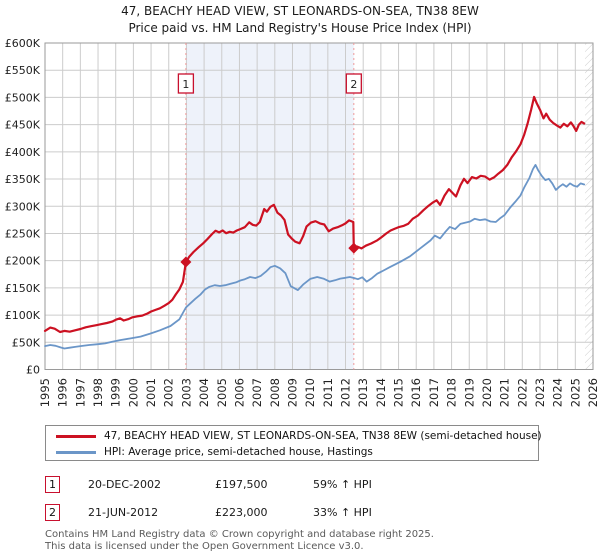 The width and height of the screenshot is (600, 560). Describe the element at coordinates (241, 484) in the screenshot. I see `sale-1-price: £197,500` at that location.